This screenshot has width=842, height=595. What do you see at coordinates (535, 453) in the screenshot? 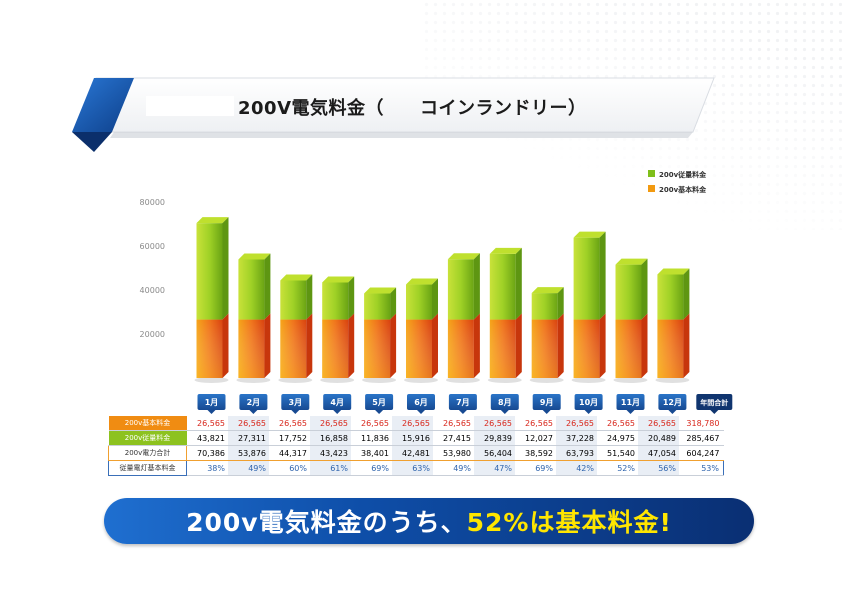
I see `table-cell: 38,592` at bounding box center [535, 453].